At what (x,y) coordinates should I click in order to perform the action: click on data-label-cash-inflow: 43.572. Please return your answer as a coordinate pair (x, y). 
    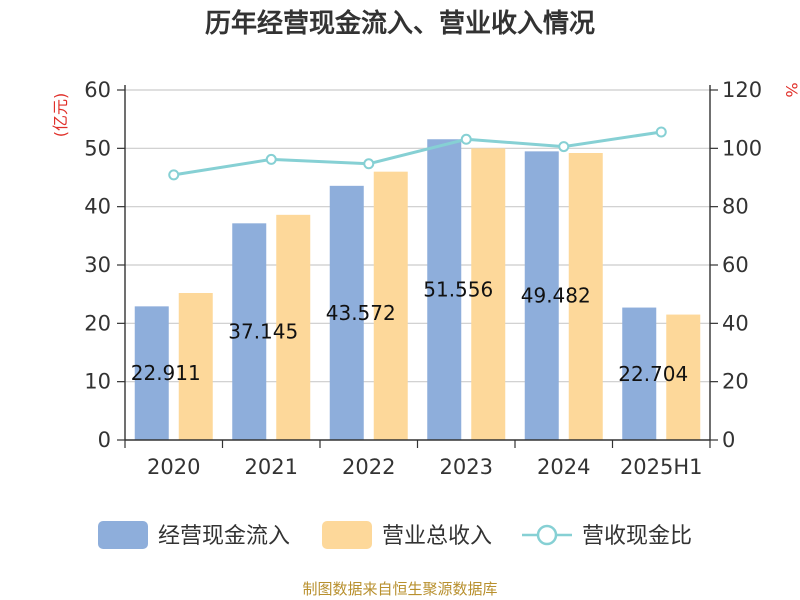
    Looking at the image, I should click on (361, 313).